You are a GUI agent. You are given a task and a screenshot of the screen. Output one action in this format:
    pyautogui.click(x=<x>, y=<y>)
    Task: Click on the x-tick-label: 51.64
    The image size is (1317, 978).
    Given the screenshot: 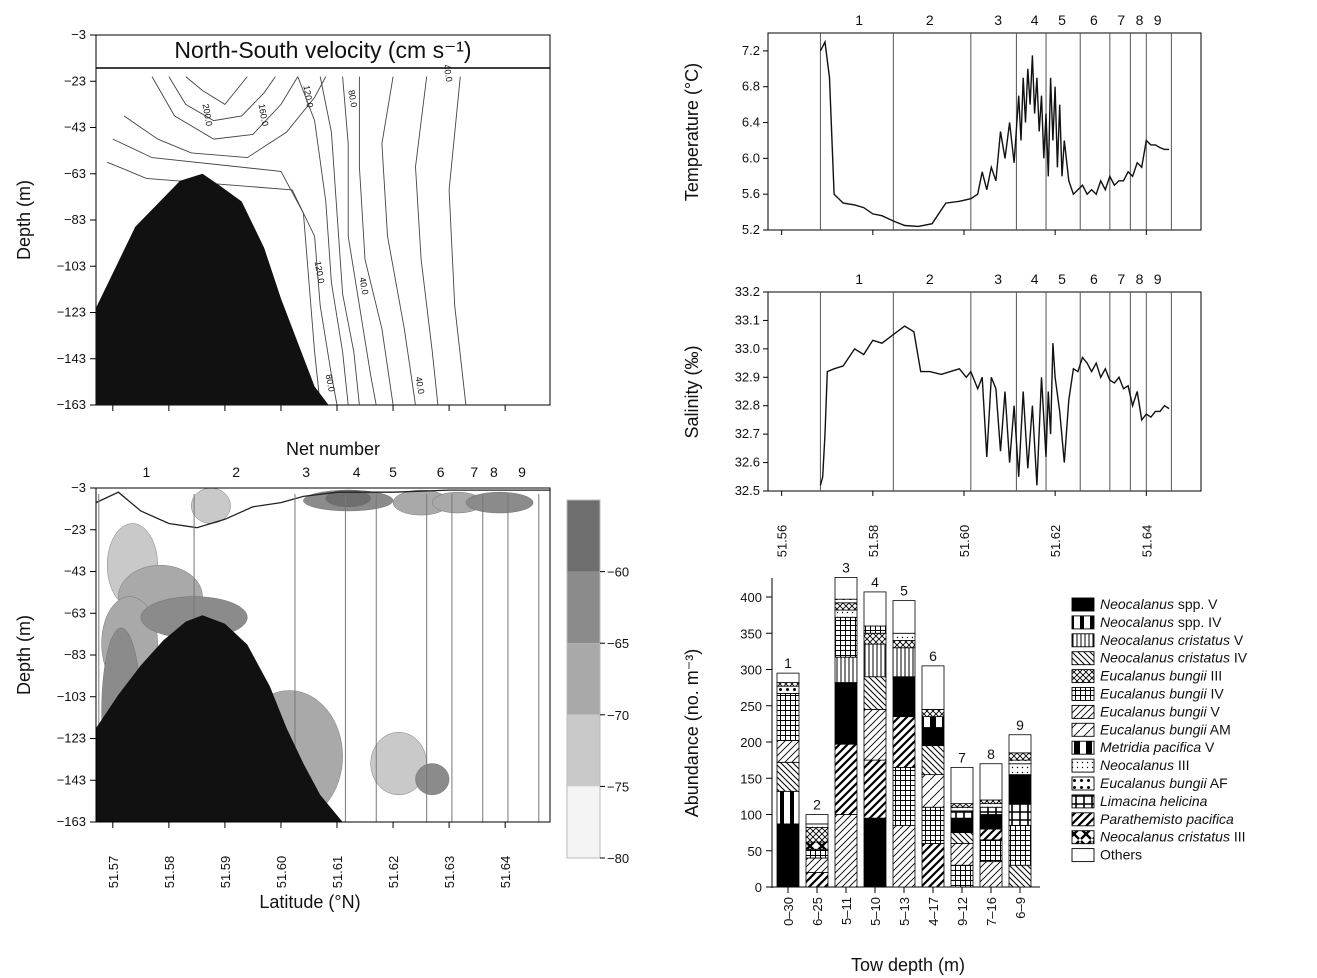 What is the action you would take?
    pyautogui.click(x=505, y=872)
    